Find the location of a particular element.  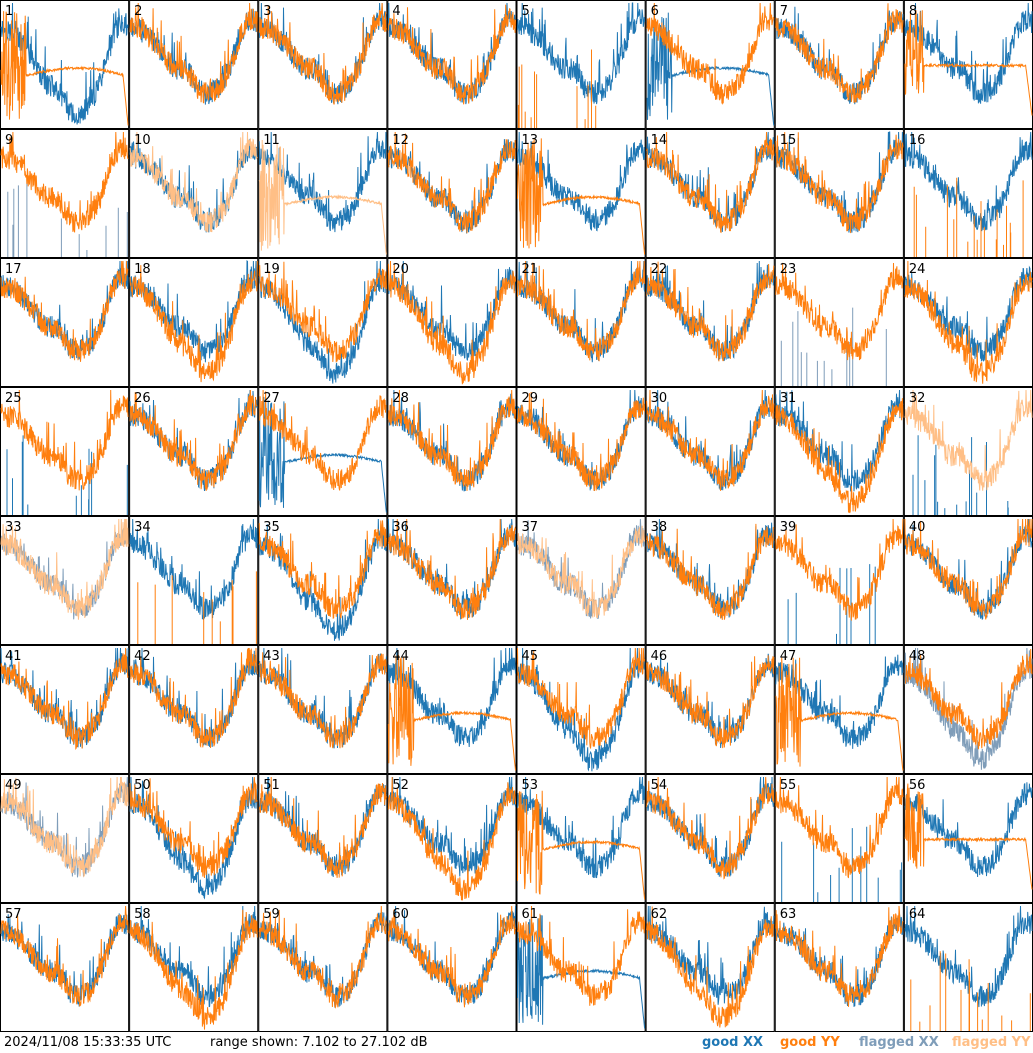

tile-21: 21 is located at coordinates (581, 322).